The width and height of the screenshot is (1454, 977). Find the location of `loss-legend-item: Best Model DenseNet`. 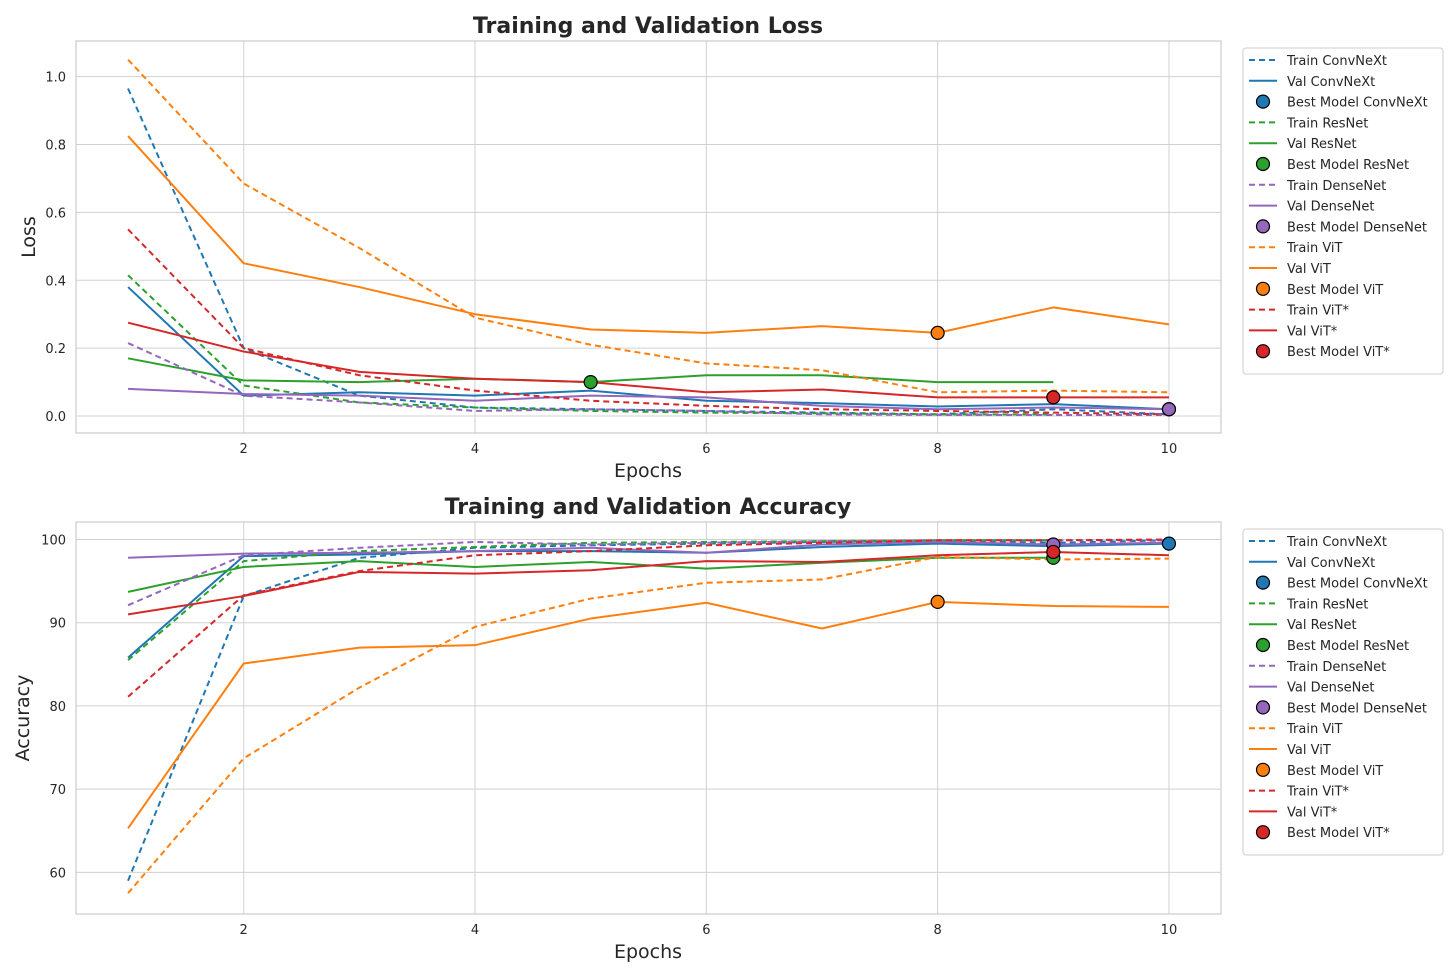

loss-legend-item: Best Model DenseNet is located at coordinates (1341, 227).